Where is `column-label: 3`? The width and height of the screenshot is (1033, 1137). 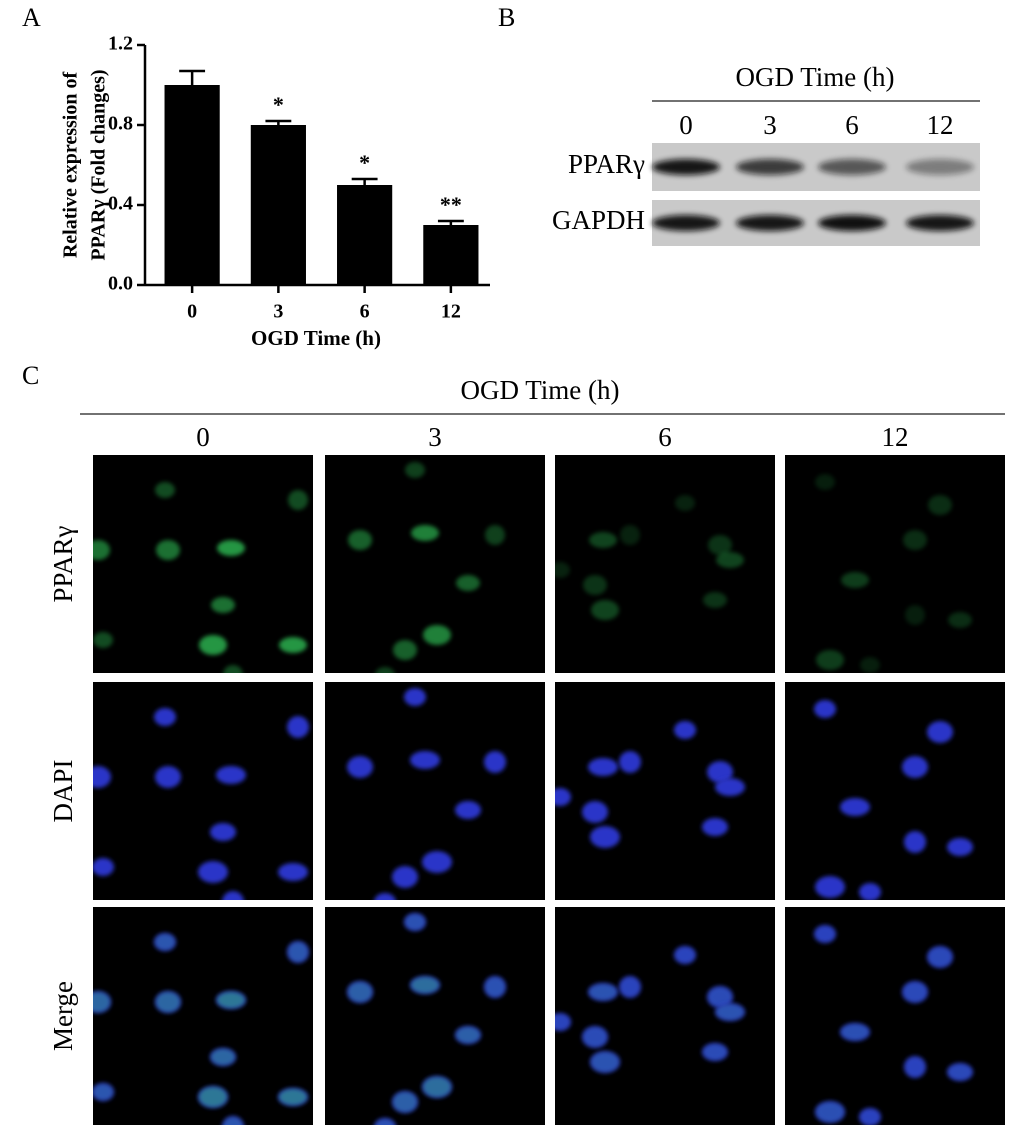 column-label: 3 is located at coordinates (435, 437).